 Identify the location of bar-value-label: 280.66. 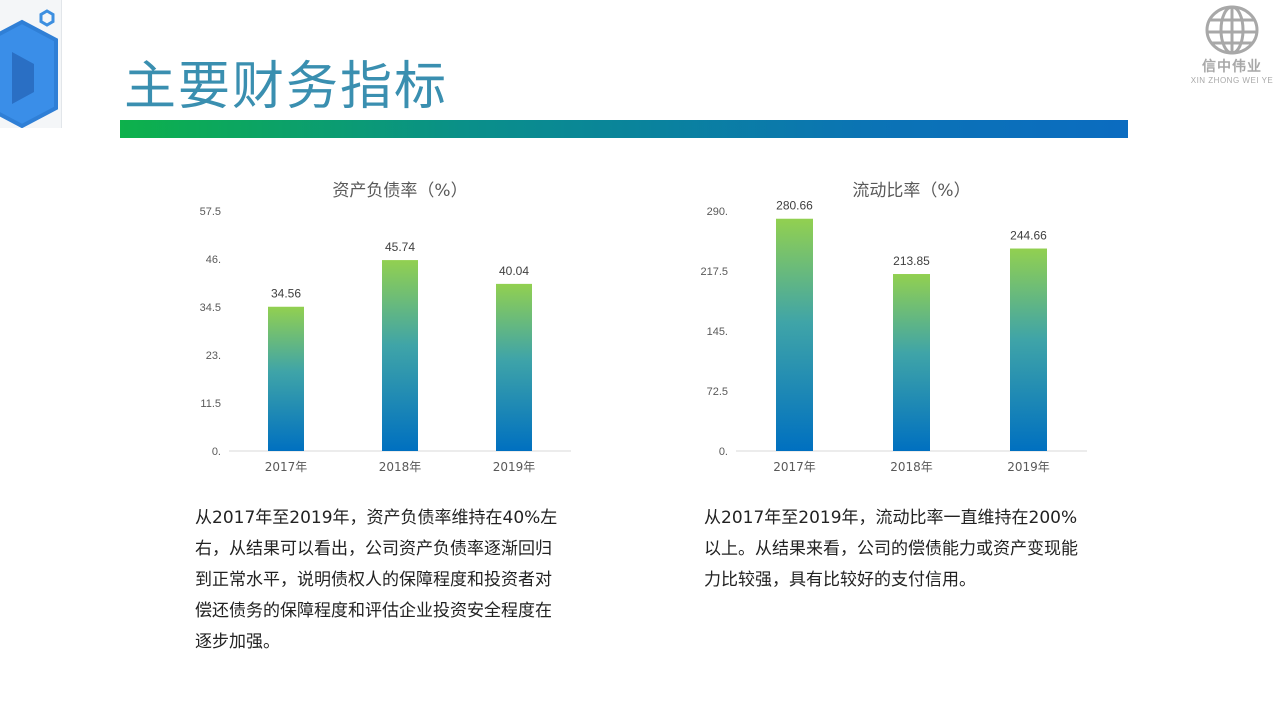
(794, 206).